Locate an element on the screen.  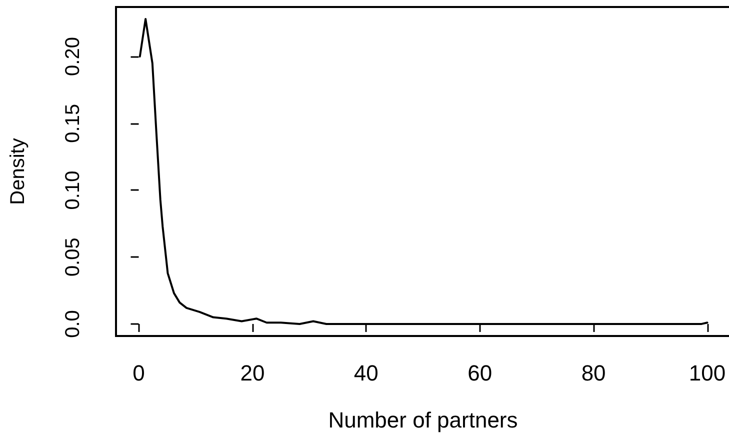
x-tick-label: 0 is located at coordinates (138, 373).